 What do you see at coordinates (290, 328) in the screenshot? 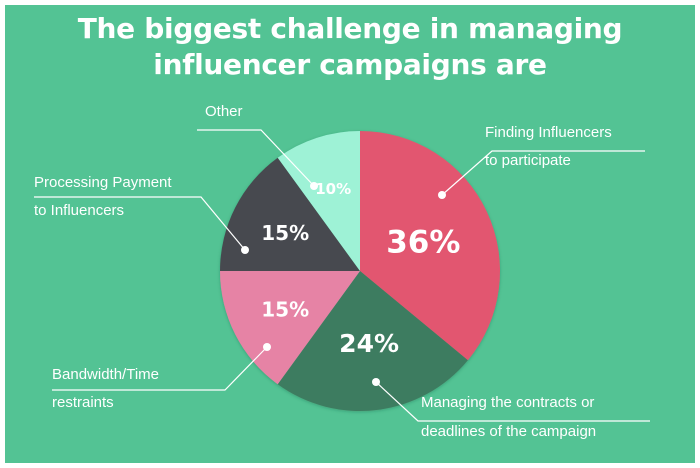
I see `pie-slice-bandwidth-time` at bounding box center [290, 328].